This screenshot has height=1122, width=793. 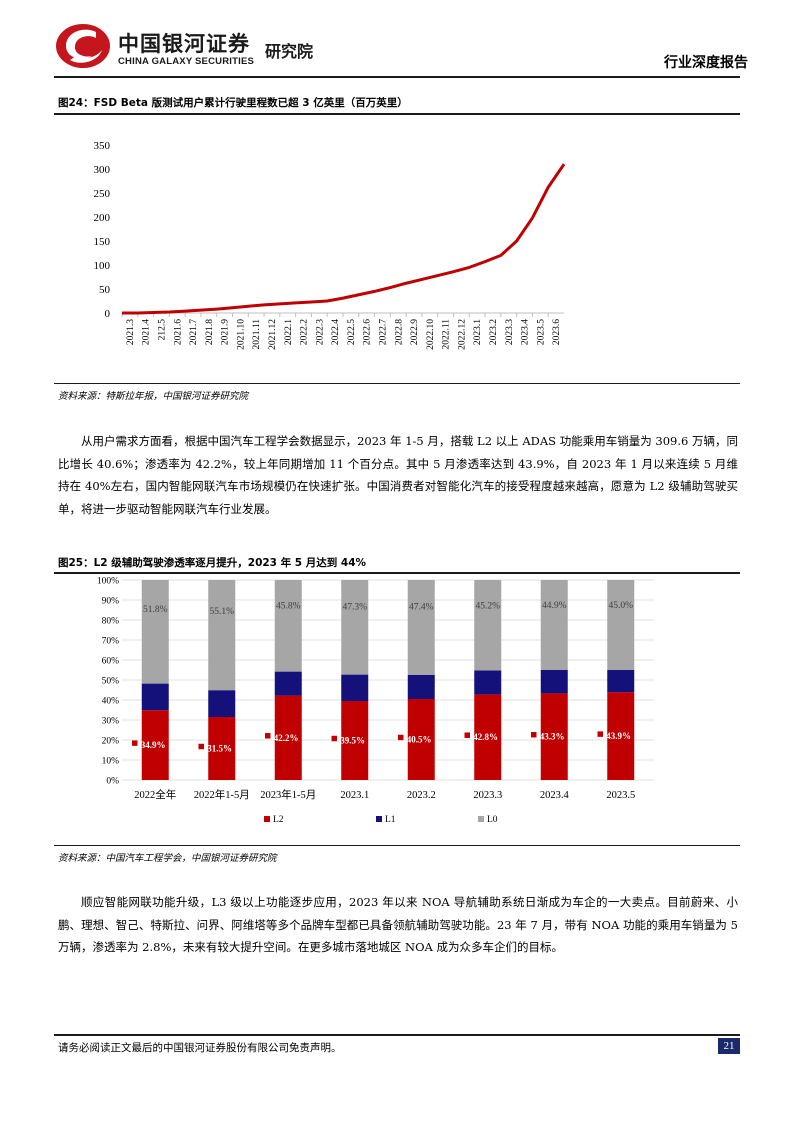 I want to click on logo-english-name: CHINA GALAXY SECURITIES, so click(x=186, y=61).